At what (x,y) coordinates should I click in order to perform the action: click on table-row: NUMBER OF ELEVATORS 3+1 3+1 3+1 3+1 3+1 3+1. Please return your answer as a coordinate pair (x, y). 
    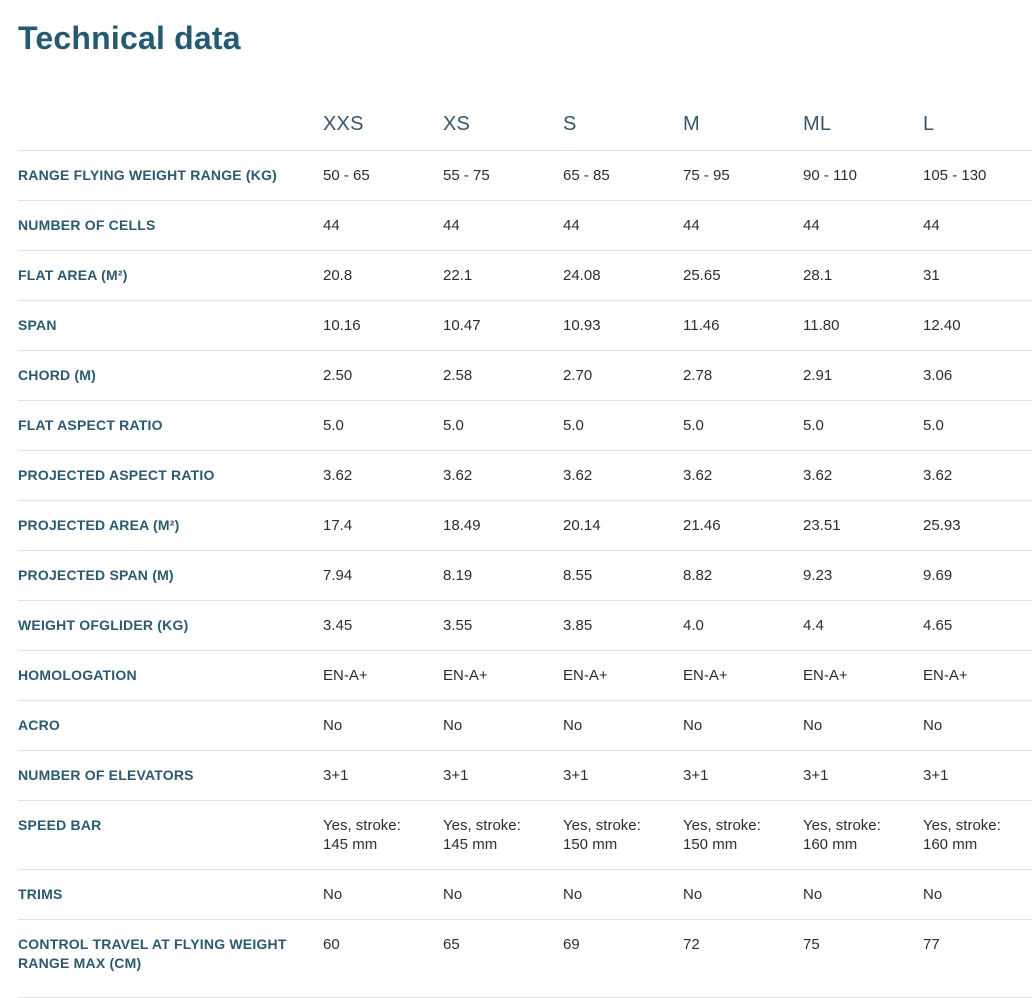
    Looking at the image, I should click on (525, 775).